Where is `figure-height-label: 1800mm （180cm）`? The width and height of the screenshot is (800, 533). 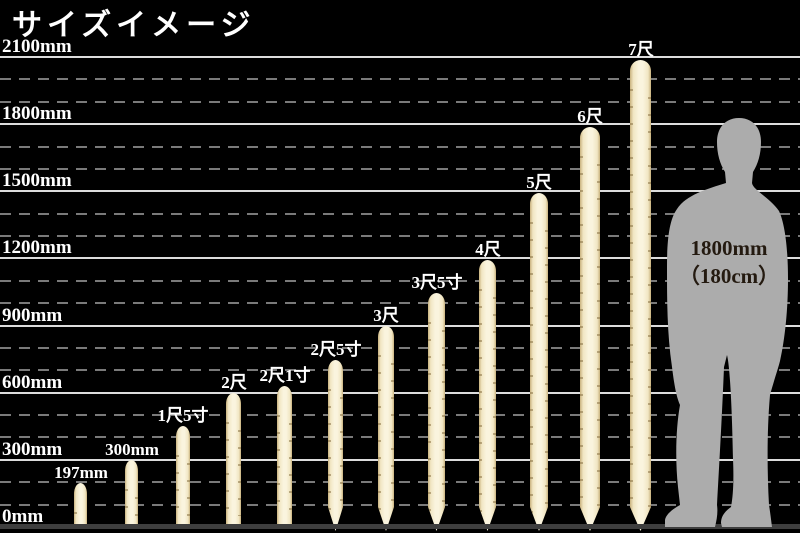 figure-height-label: 1800mm （180cm） is located at coordinates (729, 262).